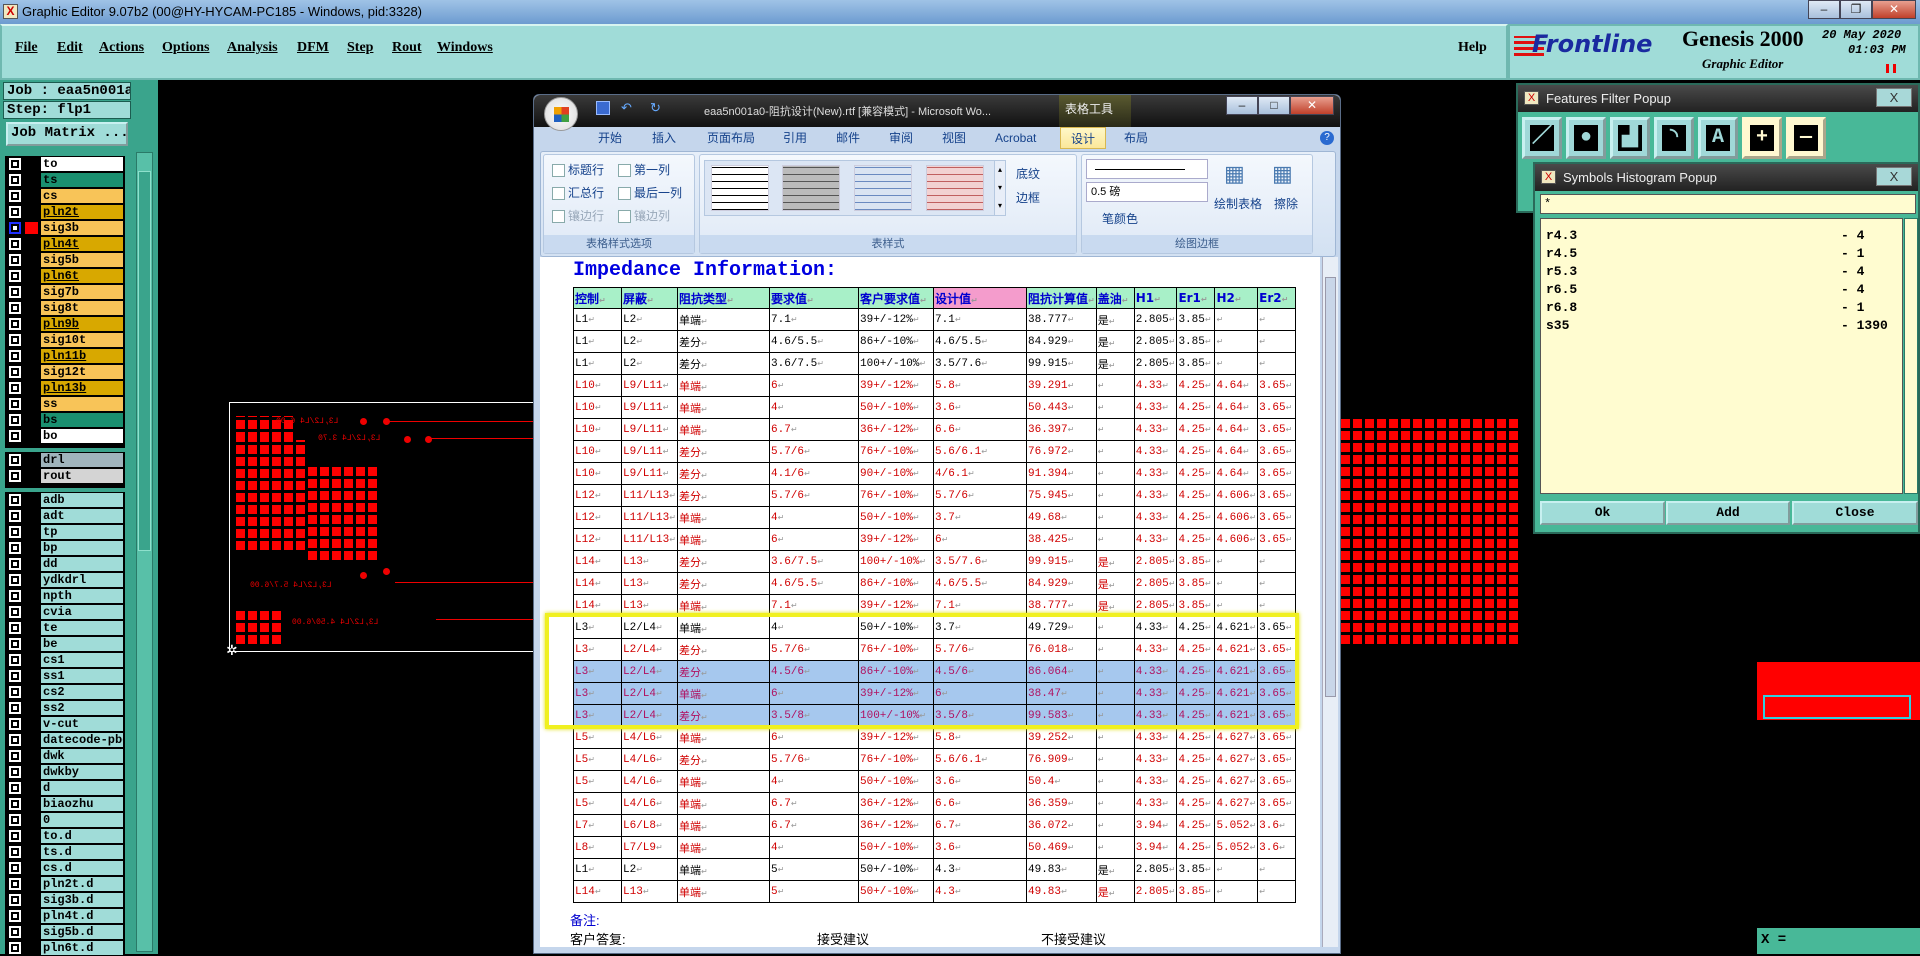 This screenshot has height=956, width=1920. What do you see at coordinates (814, 319) in the screenshot?
I see `table-cell: 7.1` at bounding box center [814, 319].